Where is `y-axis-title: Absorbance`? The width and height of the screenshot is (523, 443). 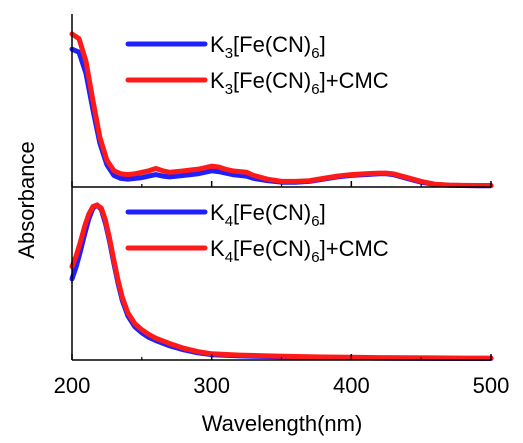
y-axis-title: Absorbance is located at coordinates (26, 199).